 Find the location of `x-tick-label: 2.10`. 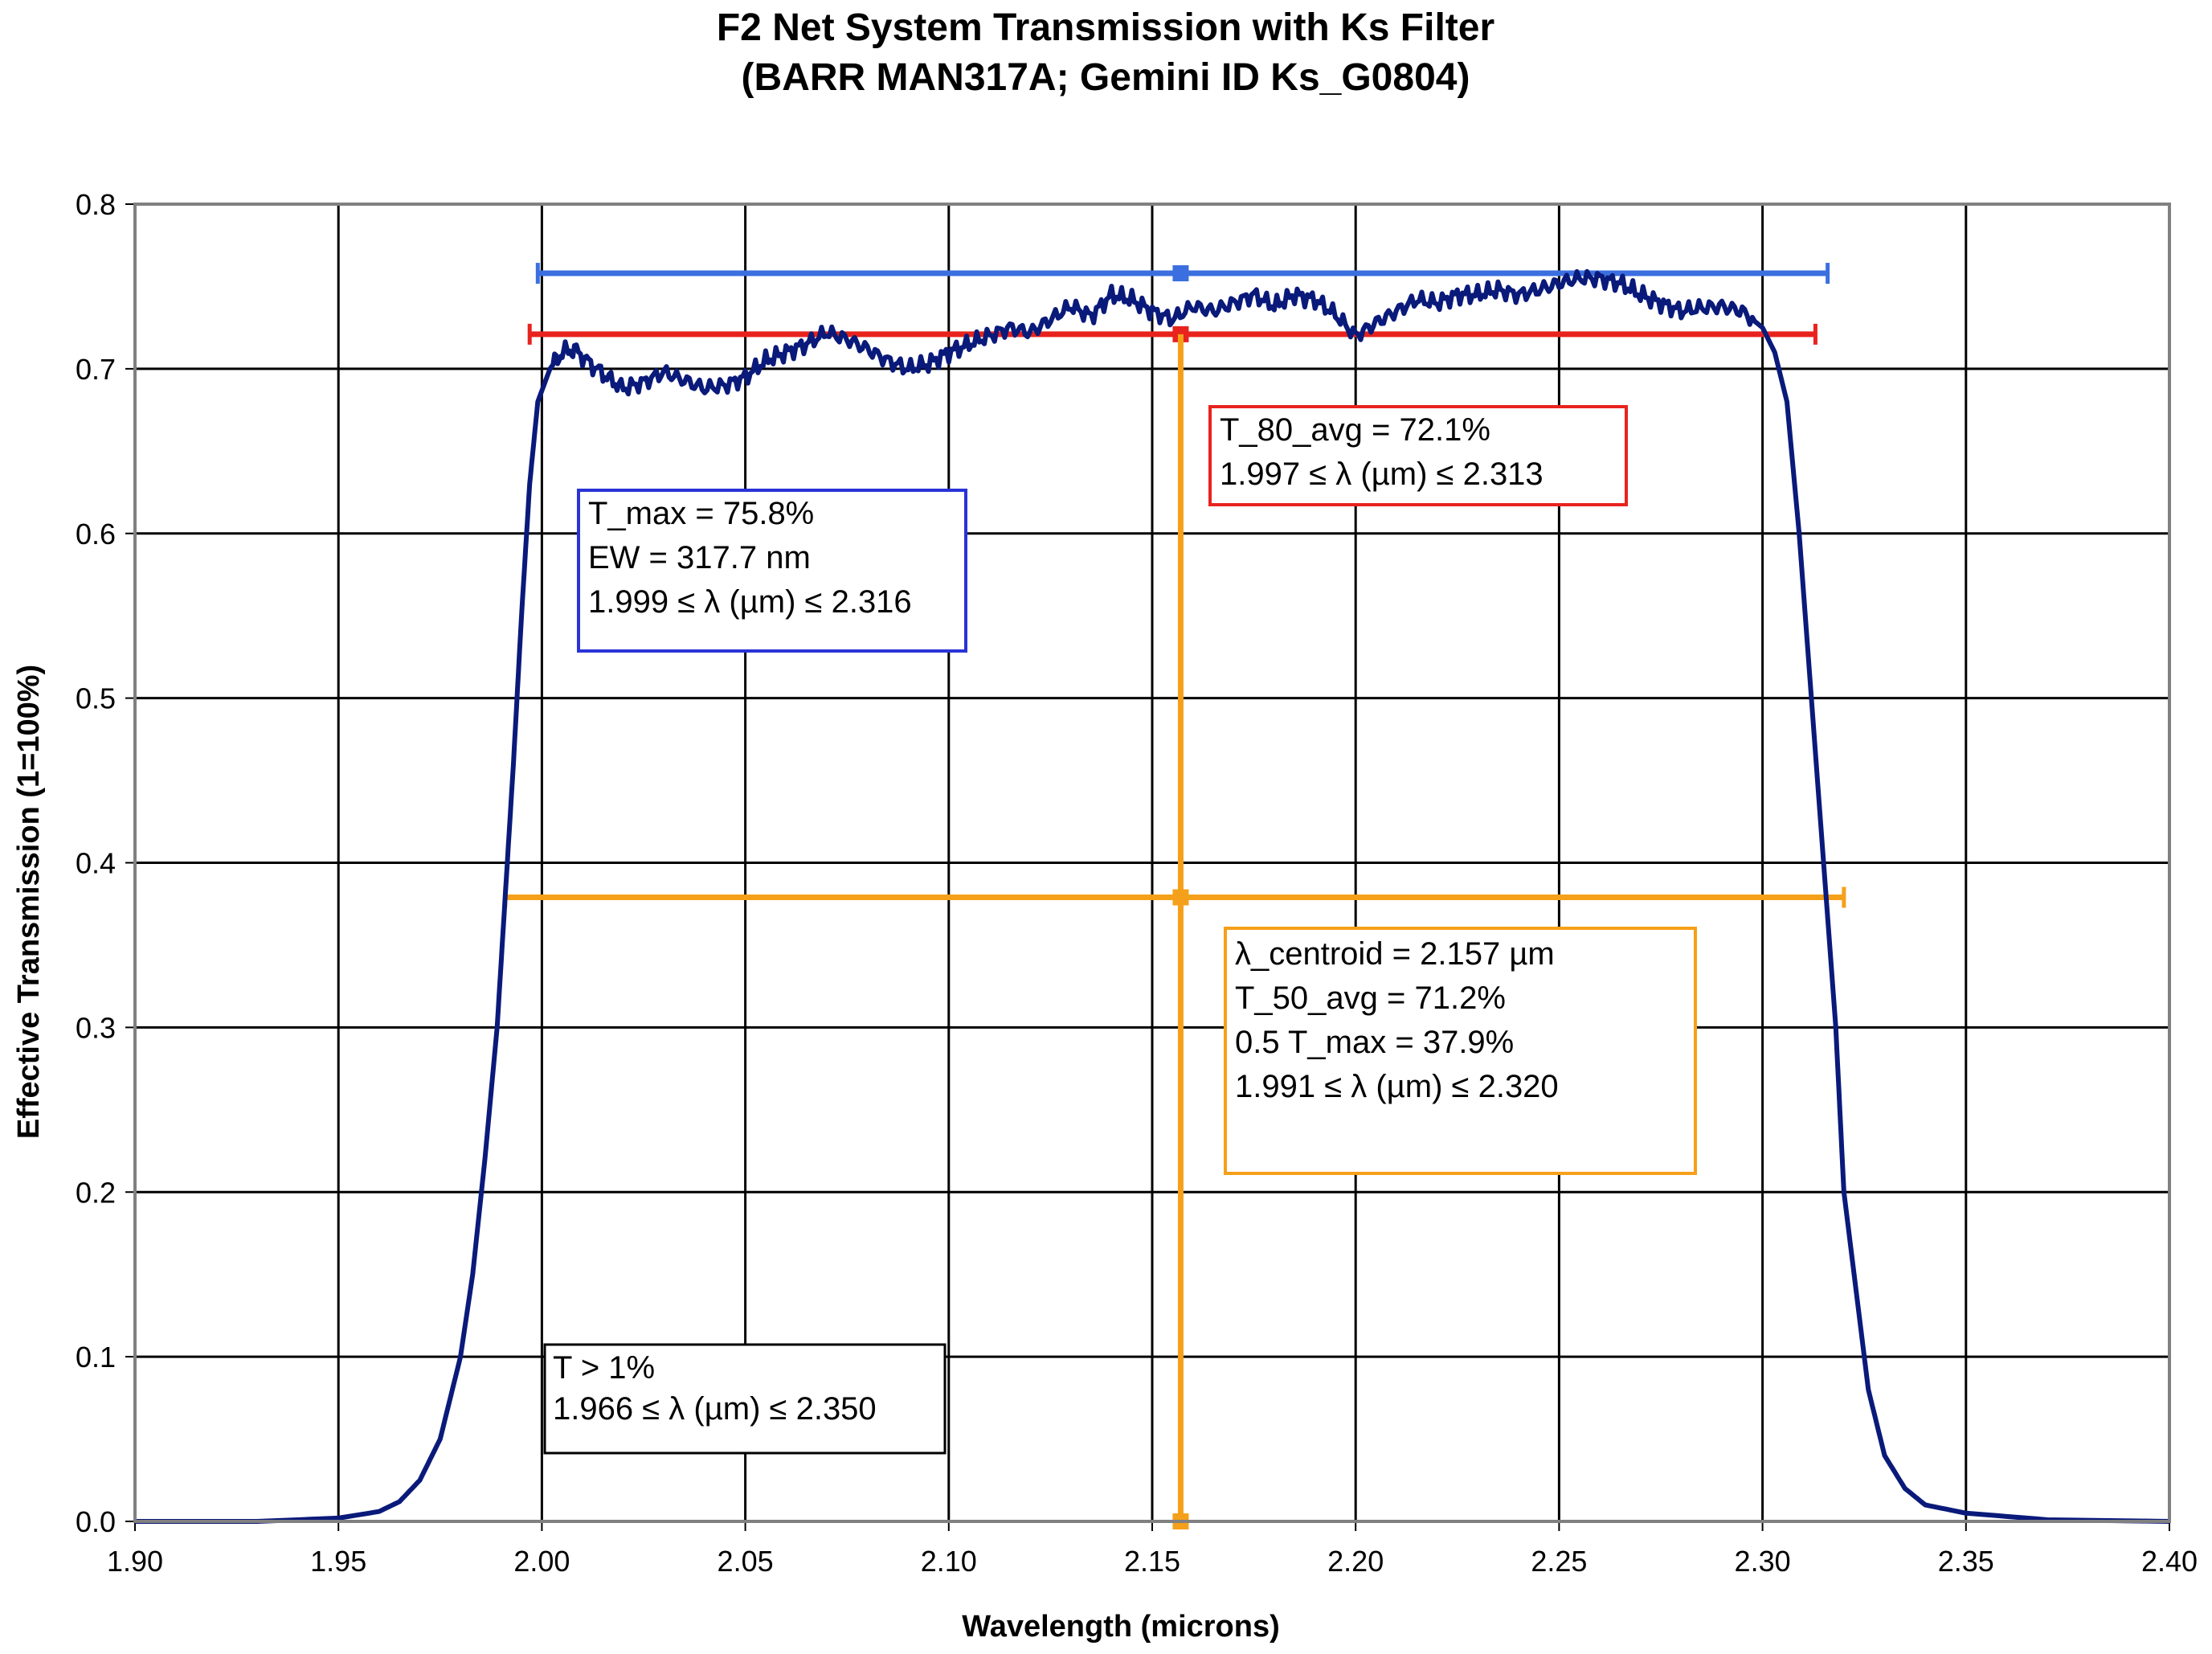

x-tick-label: 2.10 is located at coordinates (949, 1561).